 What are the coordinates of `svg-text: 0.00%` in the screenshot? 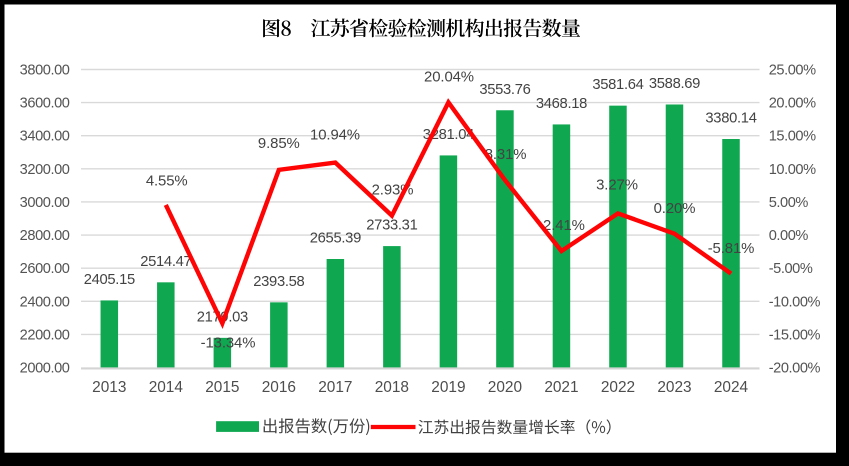 It's located at (789, 236).